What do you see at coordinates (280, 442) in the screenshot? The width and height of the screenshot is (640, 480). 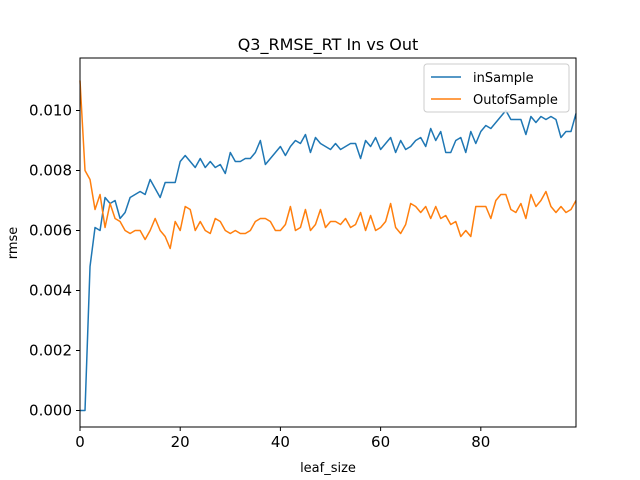 I see `x-tick-label: 40` at bounding box center [280, 442].